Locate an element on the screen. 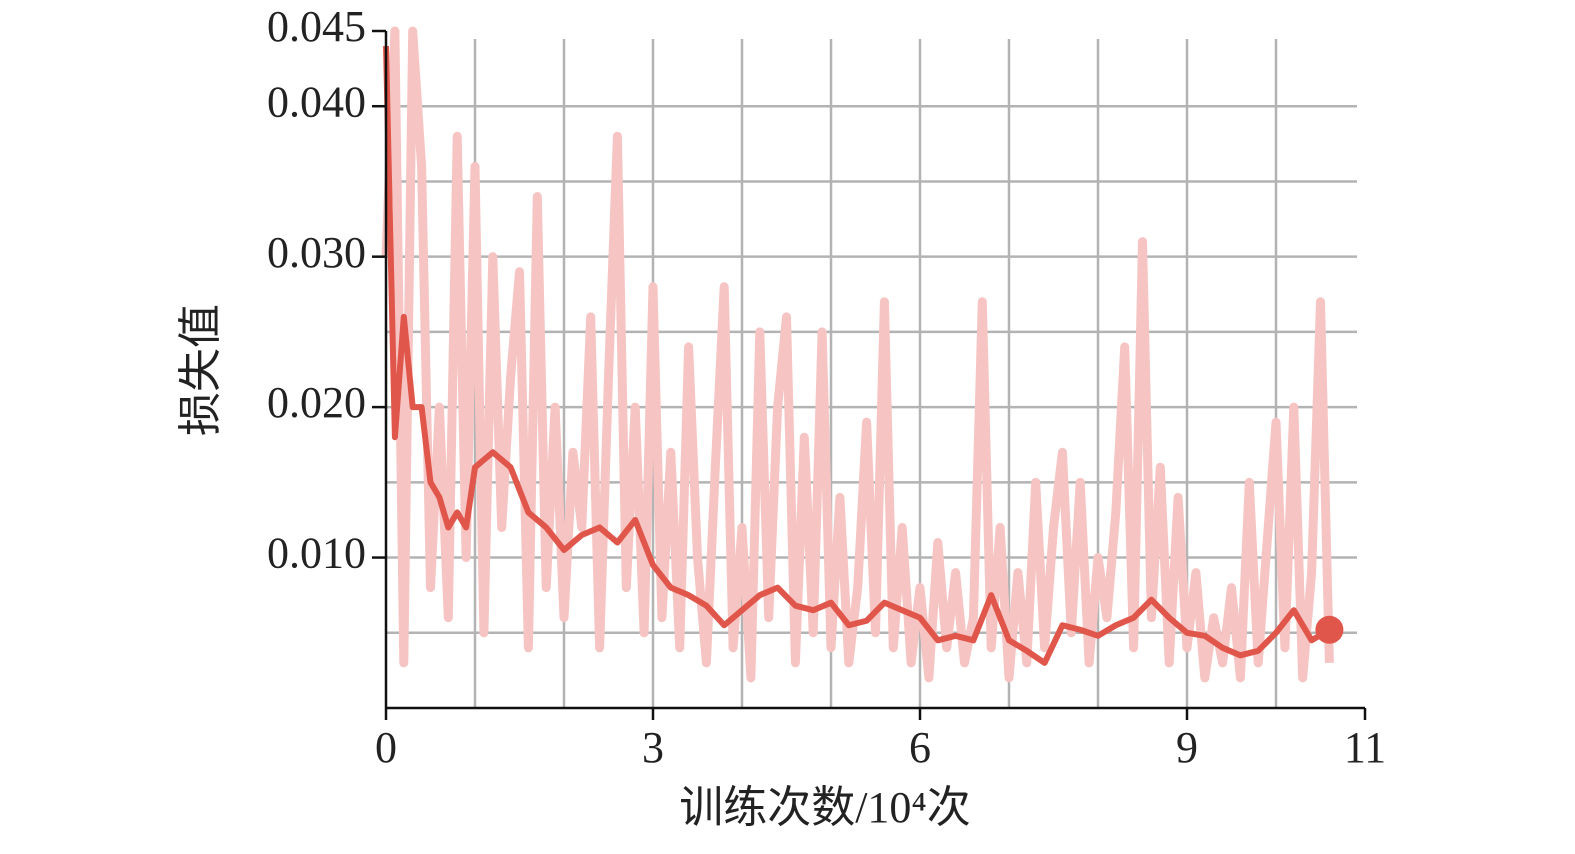 Image resolution: width=1575 pixels, height=854 pixels. x-tick-label: 6 is located at coordinates (920, 747).